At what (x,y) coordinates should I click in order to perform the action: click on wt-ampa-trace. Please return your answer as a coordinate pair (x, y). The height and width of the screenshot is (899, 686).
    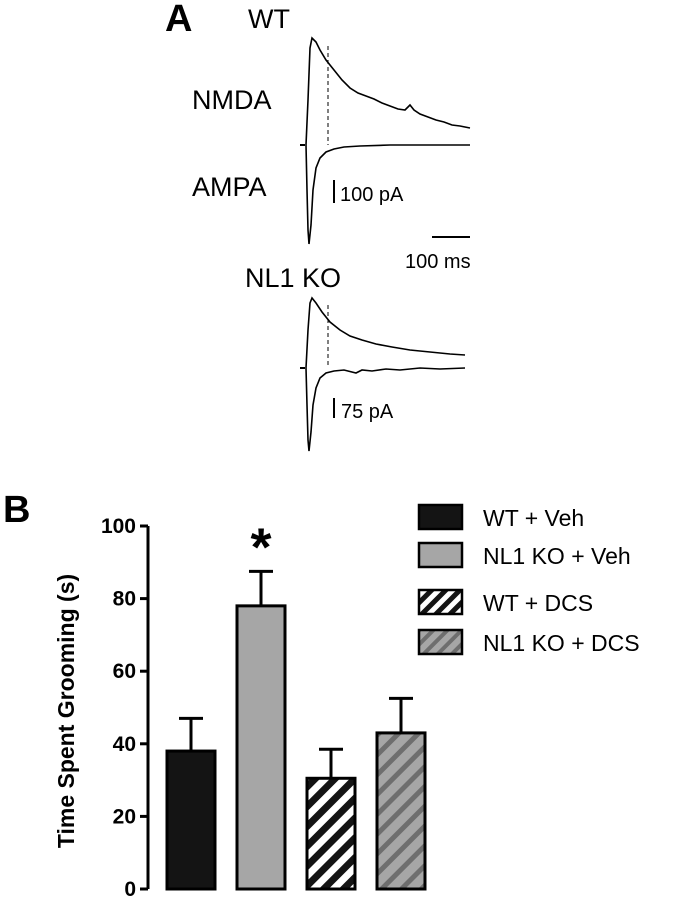
    Looking at the image, I should click on (387, 194).